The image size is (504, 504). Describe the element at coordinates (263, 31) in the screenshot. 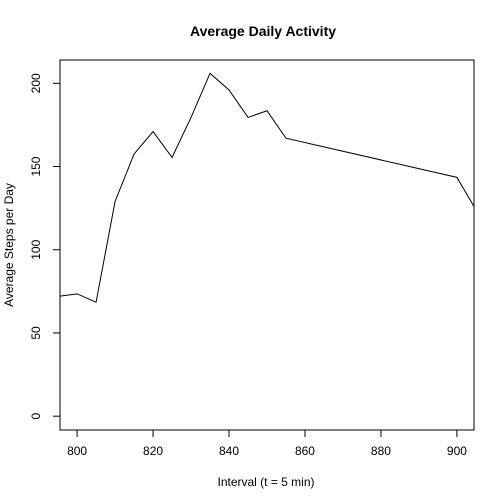

I see `chart-title: Average Daily Activity` at that location.